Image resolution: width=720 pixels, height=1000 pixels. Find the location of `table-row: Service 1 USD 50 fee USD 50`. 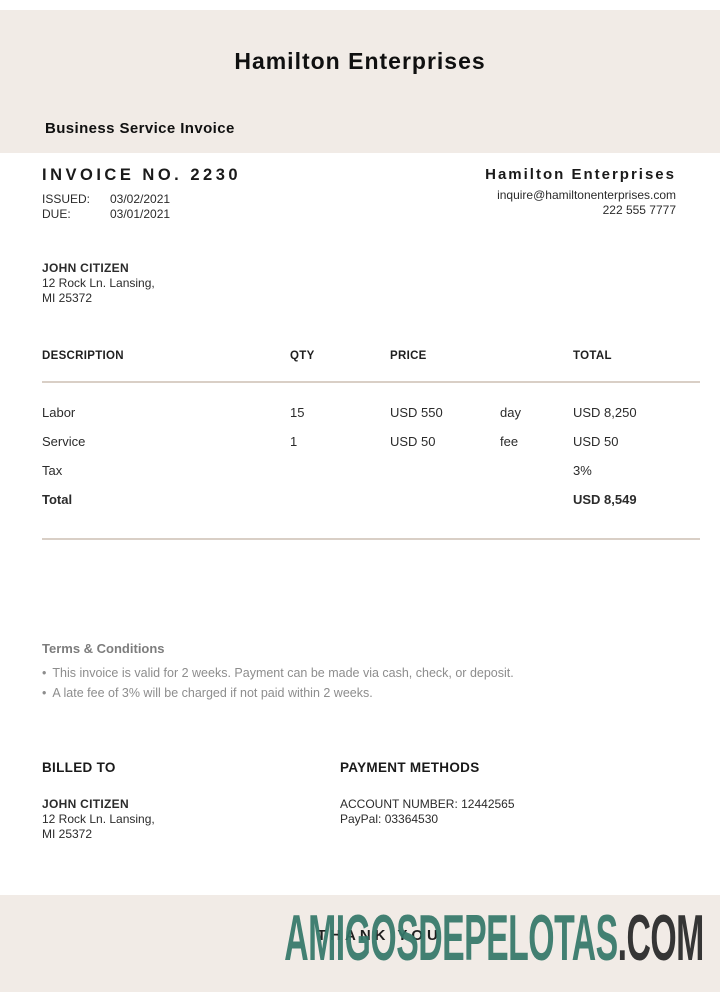

table-row: Service 1 USD 50 fee USD 50 is located at coordinates (371, 441).